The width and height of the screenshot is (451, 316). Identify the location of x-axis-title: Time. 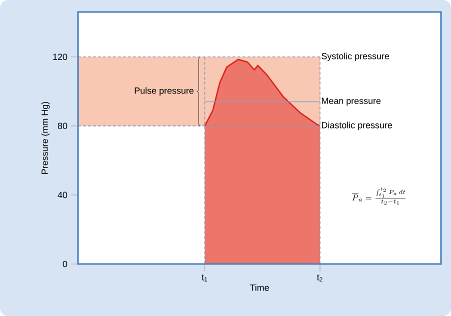
(259, 287).